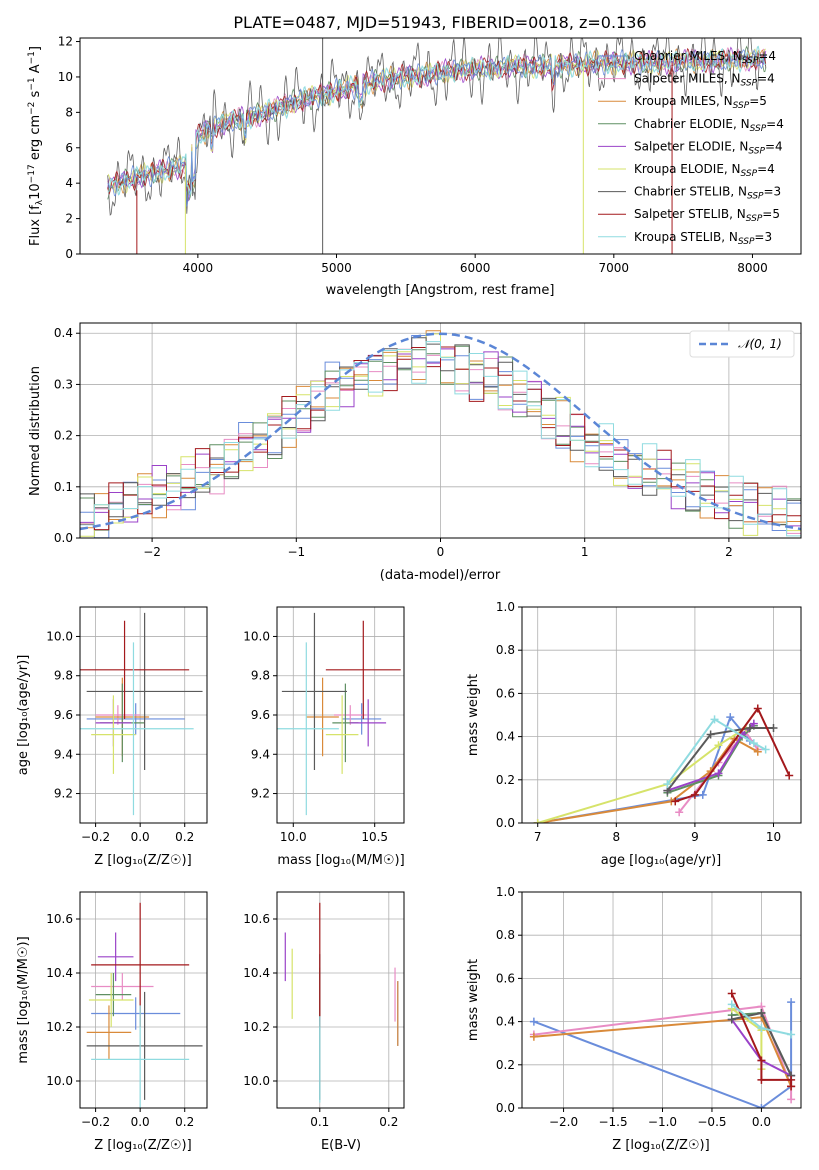 The width and height of the screenshot is (819, 1170). I want to click on p7-ytick-label: 10.2, so click(256, 1027).